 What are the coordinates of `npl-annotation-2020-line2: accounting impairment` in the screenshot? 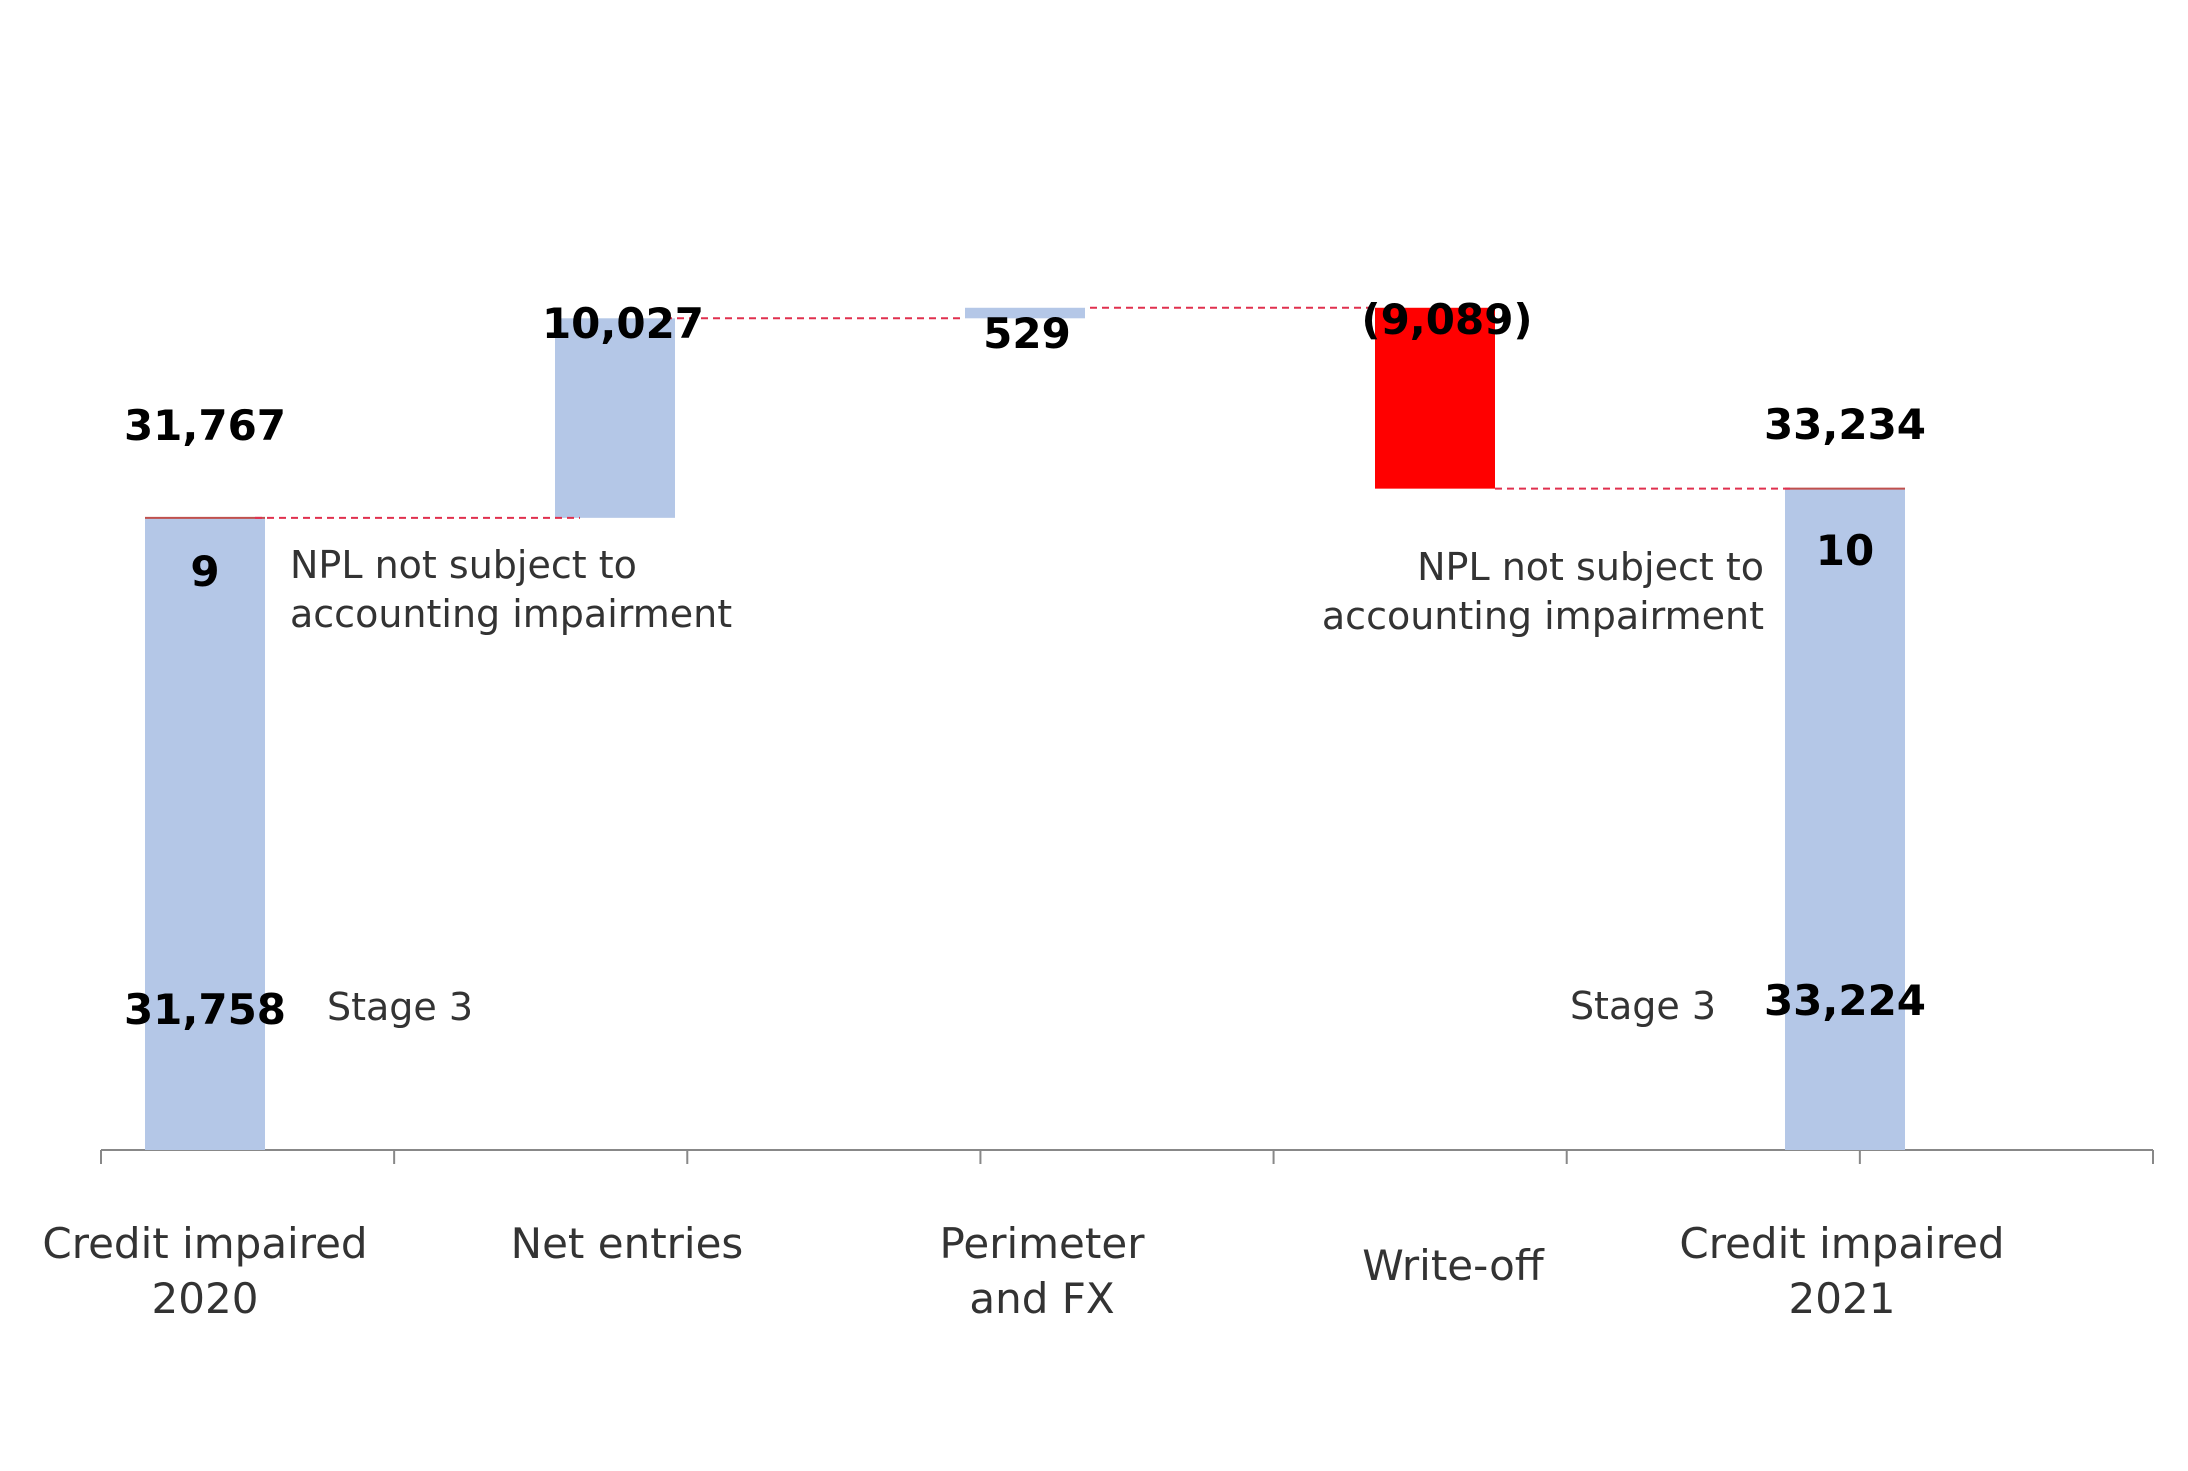 It's located at (511, 614).